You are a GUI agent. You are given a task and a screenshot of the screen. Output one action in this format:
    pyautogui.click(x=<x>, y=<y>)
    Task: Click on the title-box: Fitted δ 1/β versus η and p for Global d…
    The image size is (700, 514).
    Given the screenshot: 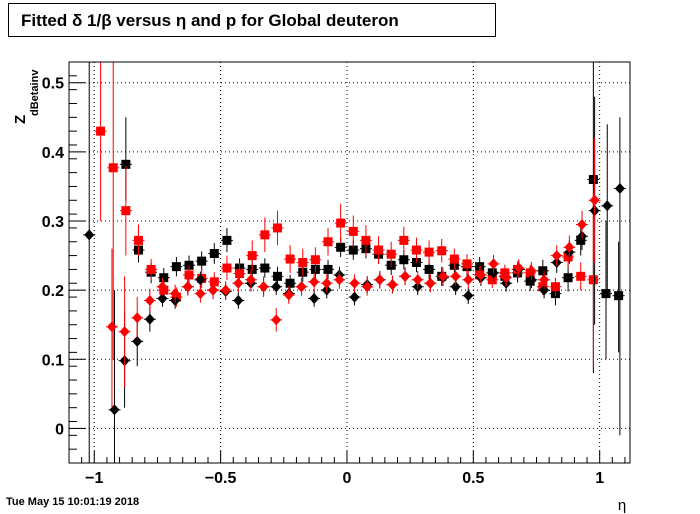 What is the action you would take?
    pyautogui.click(x=252, y=20)
    